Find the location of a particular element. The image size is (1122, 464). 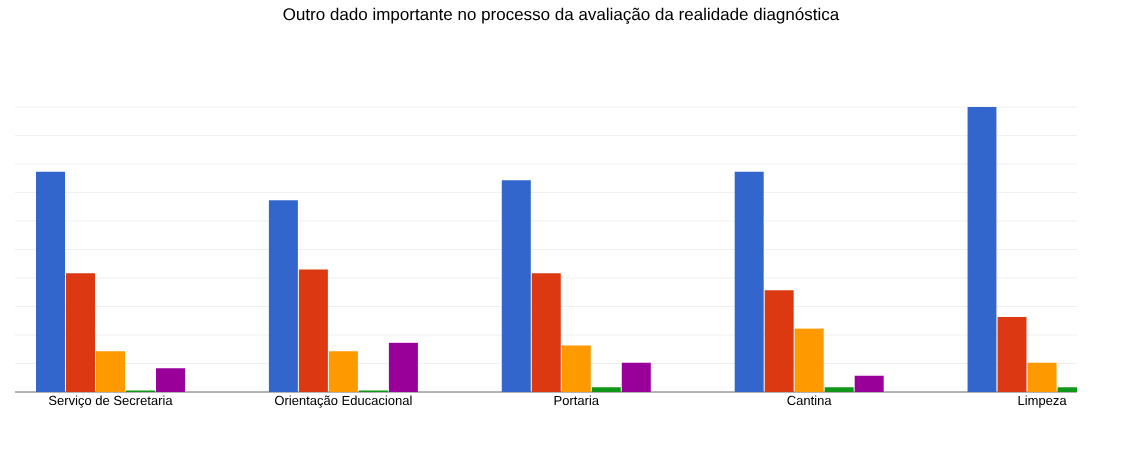

x-tick-label: Orientação Educacional is located at coordinates (343, 401).